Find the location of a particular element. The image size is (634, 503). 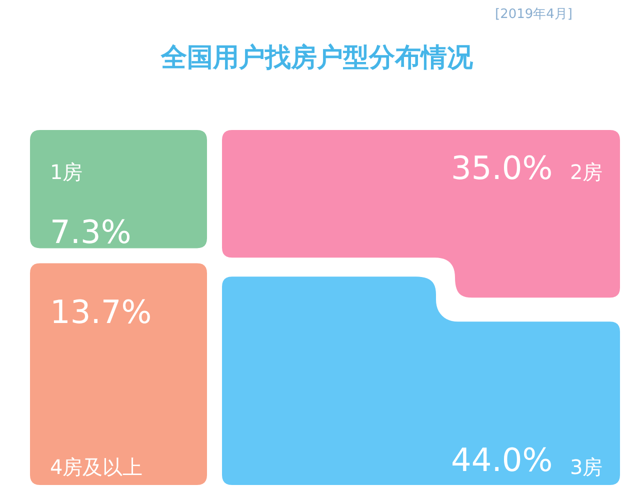

text: [2019年4月] is located at coordinates (533, 14).